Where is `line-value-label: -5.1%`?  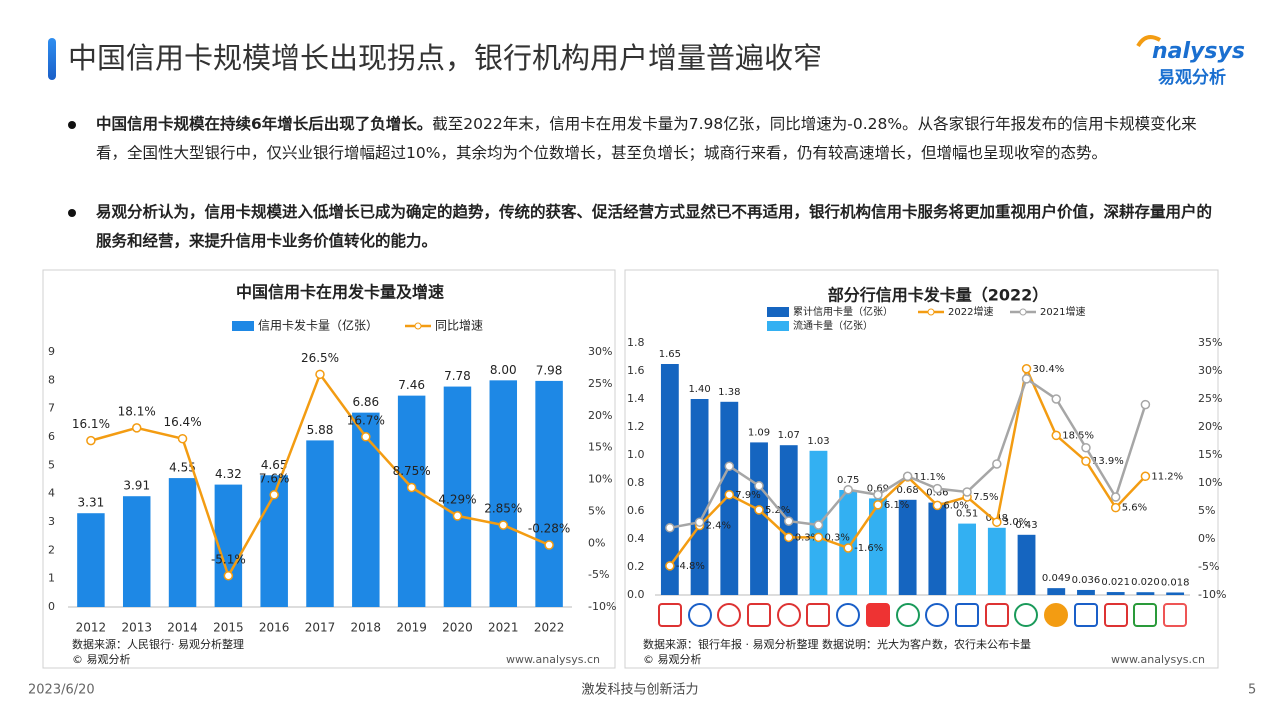 line-value-label: -5.1% is located at coordinates (228, 559).